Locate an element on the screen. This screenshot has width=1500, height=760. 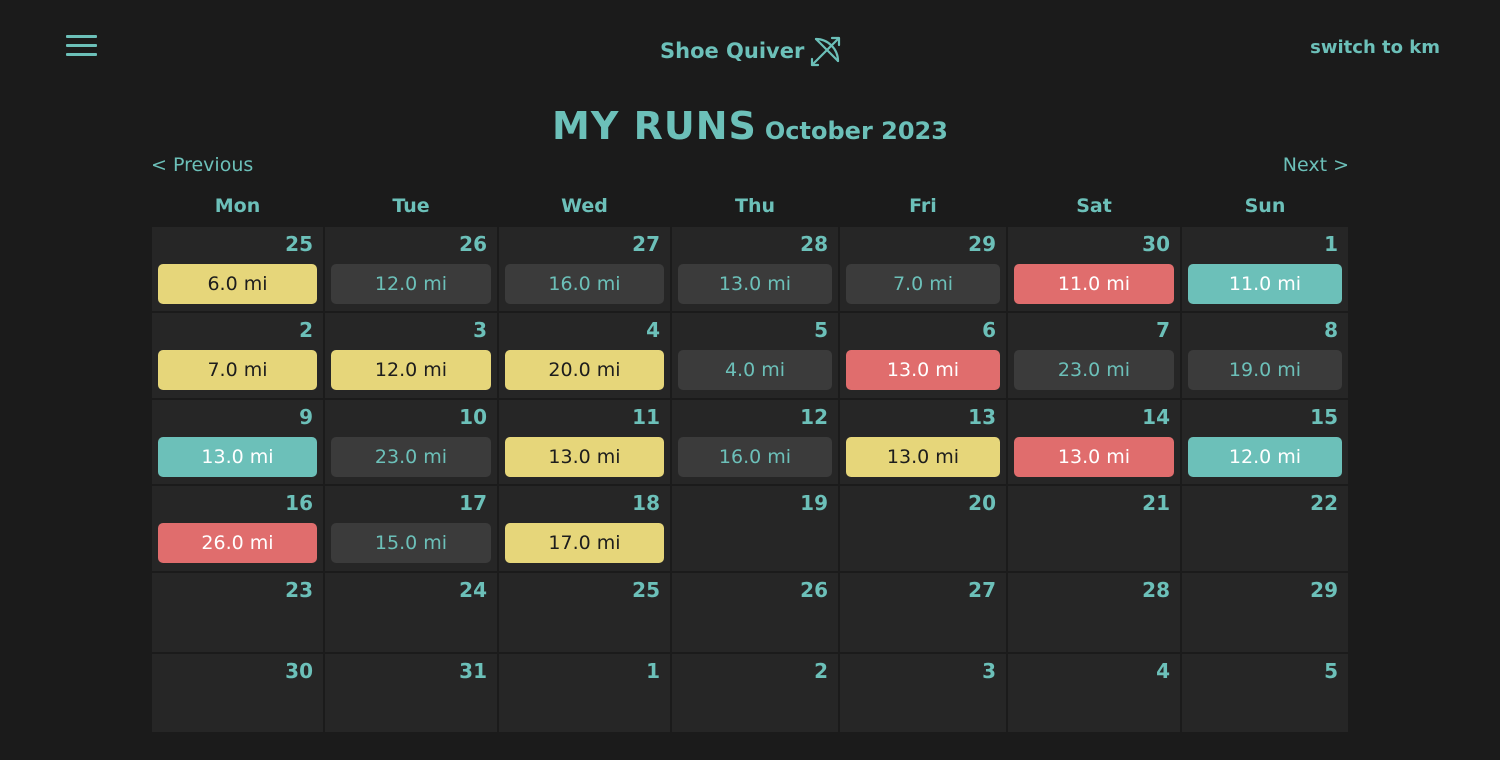
brand-logo: Shoe Quiver is located at coordinates (752, 51).